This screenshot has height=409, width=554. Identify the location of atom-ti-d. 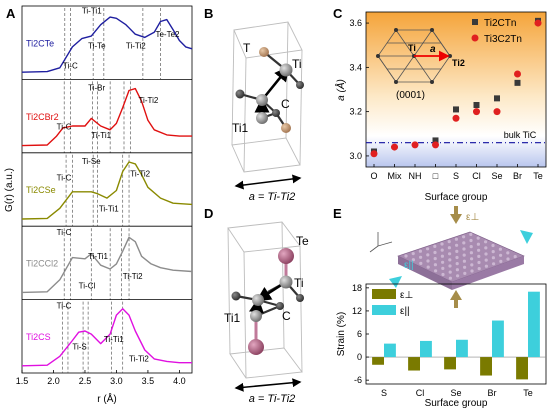
(286, 282).